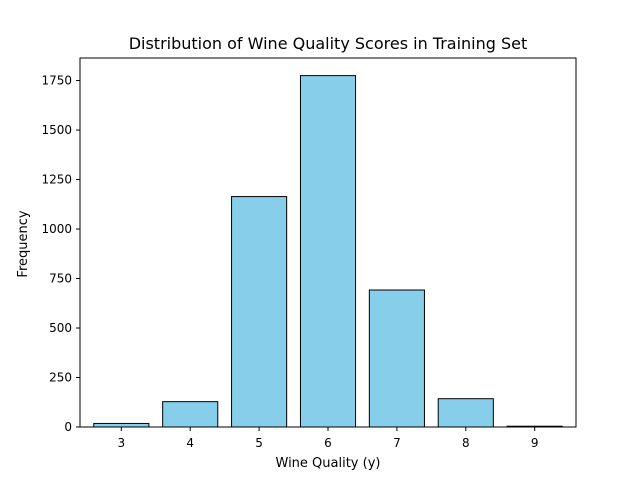 The width and height of the screenshot is (640, 485). What do you see at coordinates (328, 463) in the screenshot?
I see `x-axis-label: Wine Quality (y)` at bounding box center [328, 463].